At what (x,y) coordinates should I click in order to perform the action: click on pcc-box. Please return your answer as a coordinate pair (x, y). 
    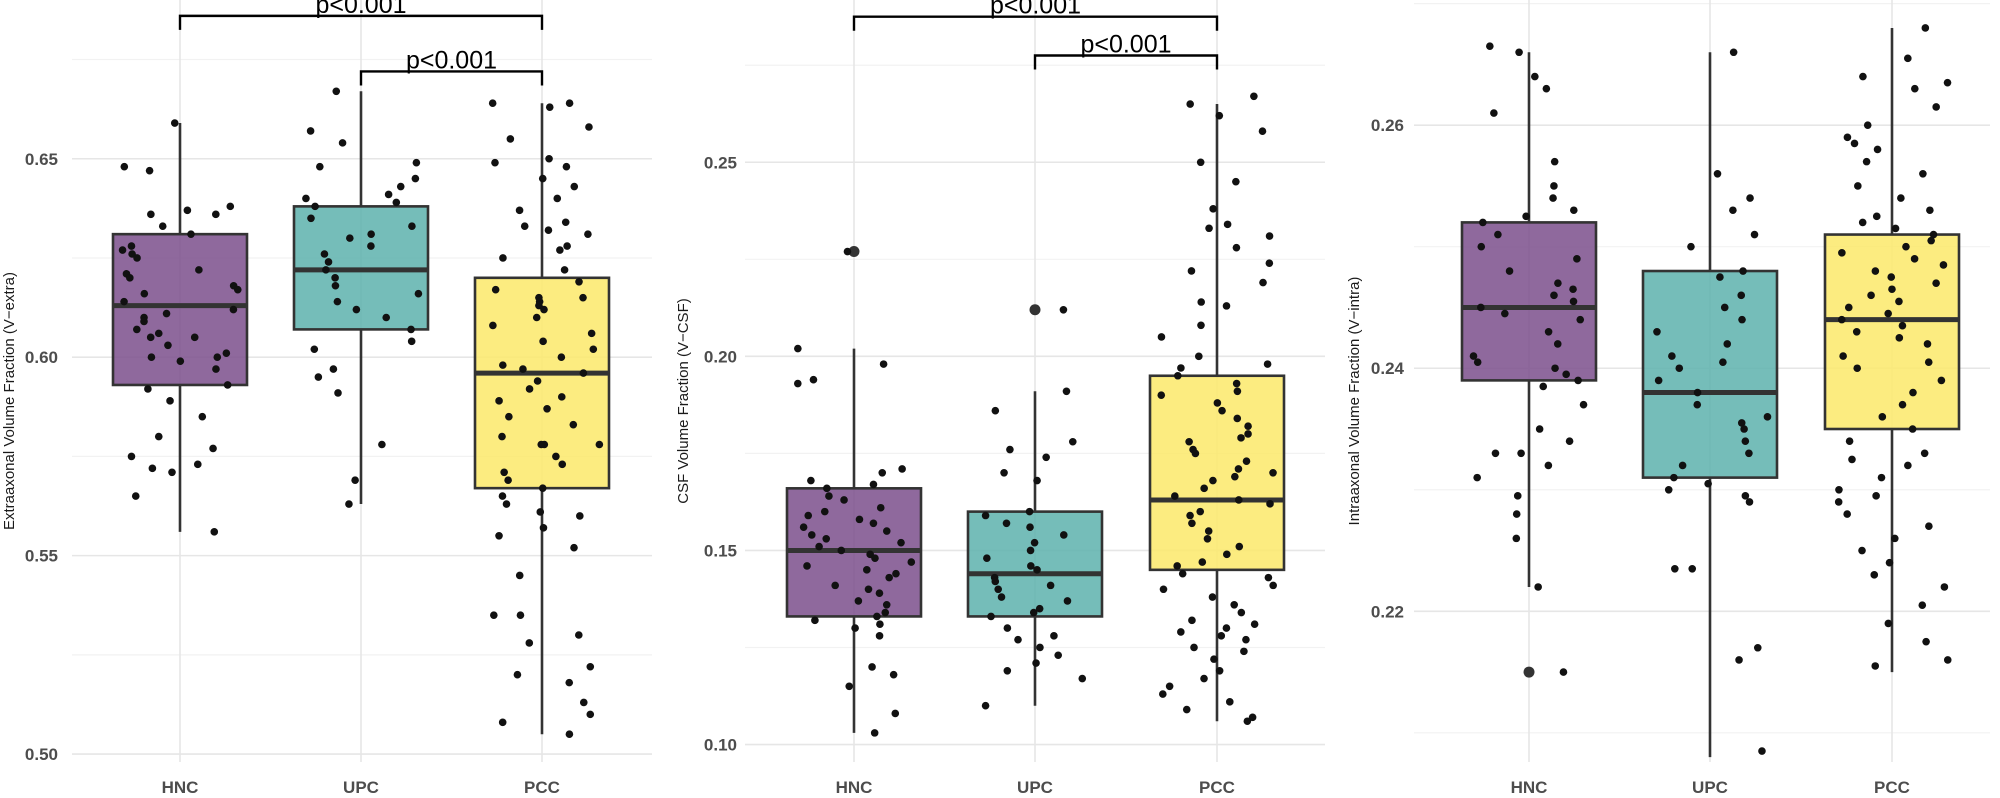
    Looking at the image, I should click on (542, 383).